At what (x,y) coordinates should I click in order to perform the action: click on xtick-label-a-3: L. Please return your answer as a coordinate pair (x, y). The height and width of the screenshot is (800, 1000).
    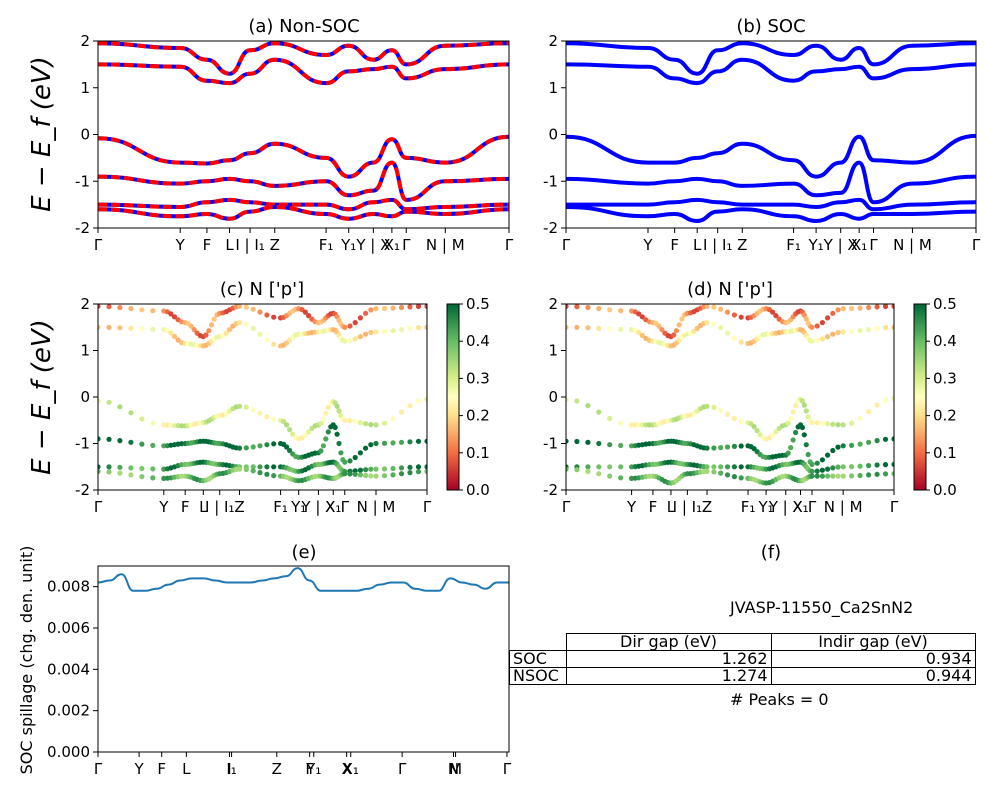
    Looking at the image, I should click on (229, 245).